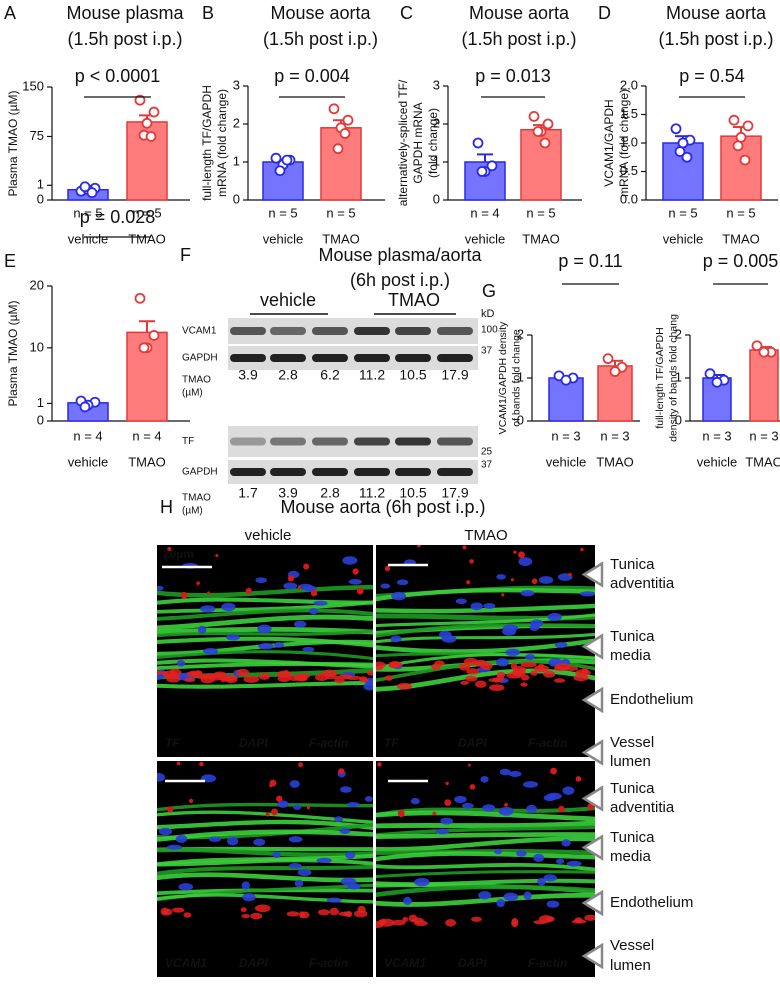 The height and width of the screenshot is (984, 780). What do you see at coordinates (660, 377) in the screenshot?
I see `y-axis-label: full-length TF/GAPDH` at bounding box center [660, 377].